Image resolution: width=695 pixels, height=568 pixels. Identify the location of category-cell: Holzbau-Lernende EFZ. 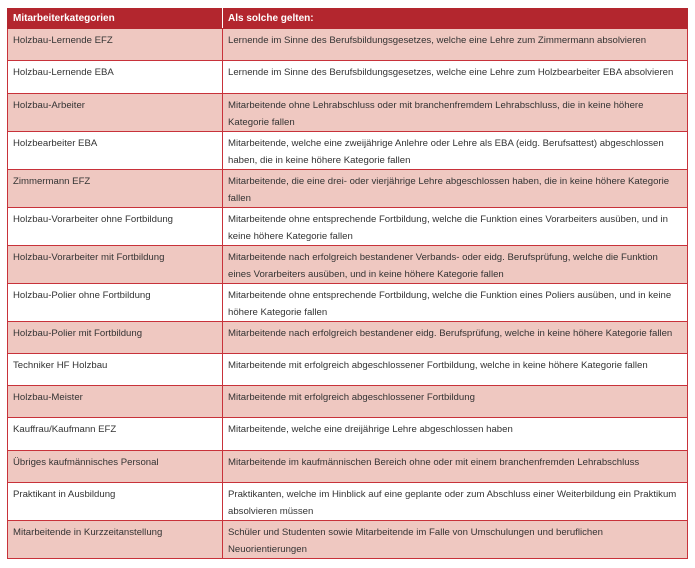
(115, 44).